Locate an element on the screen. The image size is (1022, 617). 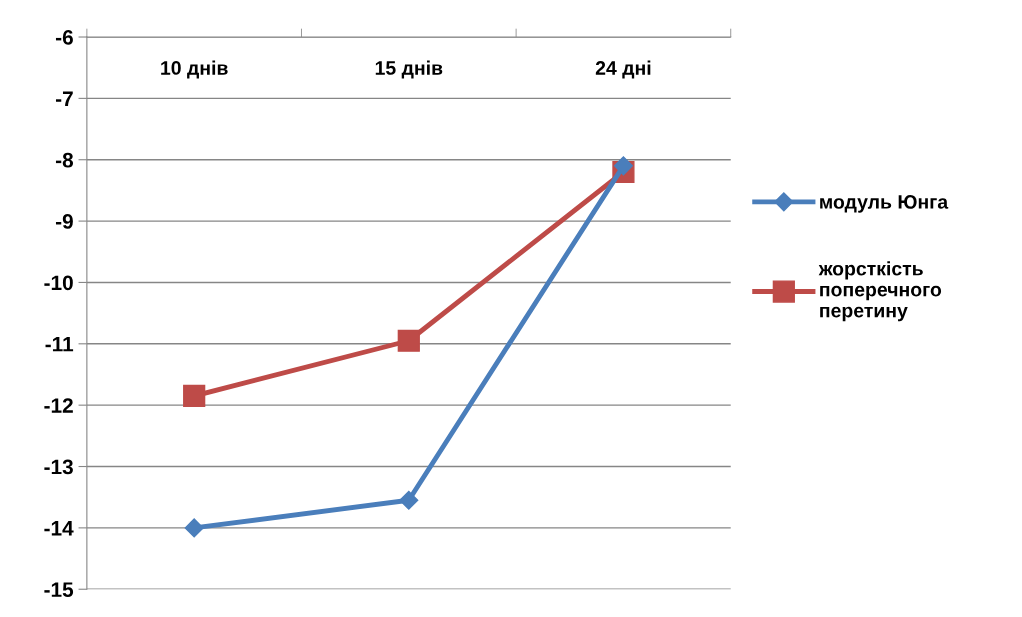
y-tick-label: -6 is located at coordinates (64, 37).